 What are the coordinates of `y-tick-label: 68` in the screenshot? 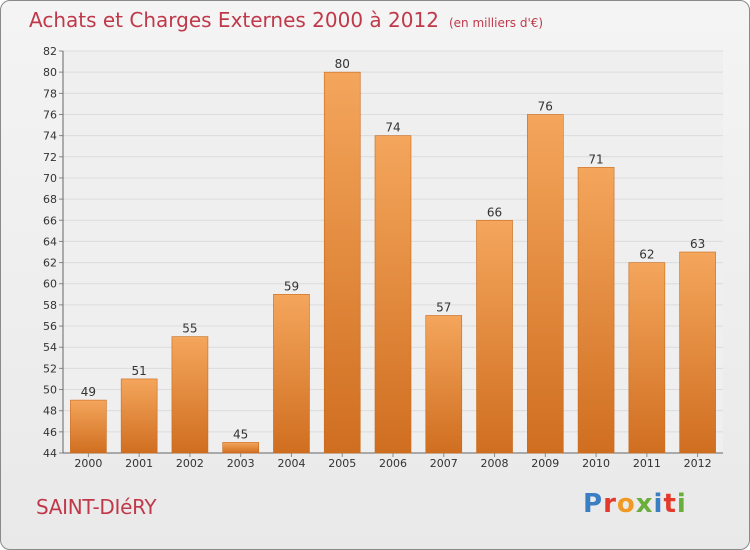 It's located at (50, 199).